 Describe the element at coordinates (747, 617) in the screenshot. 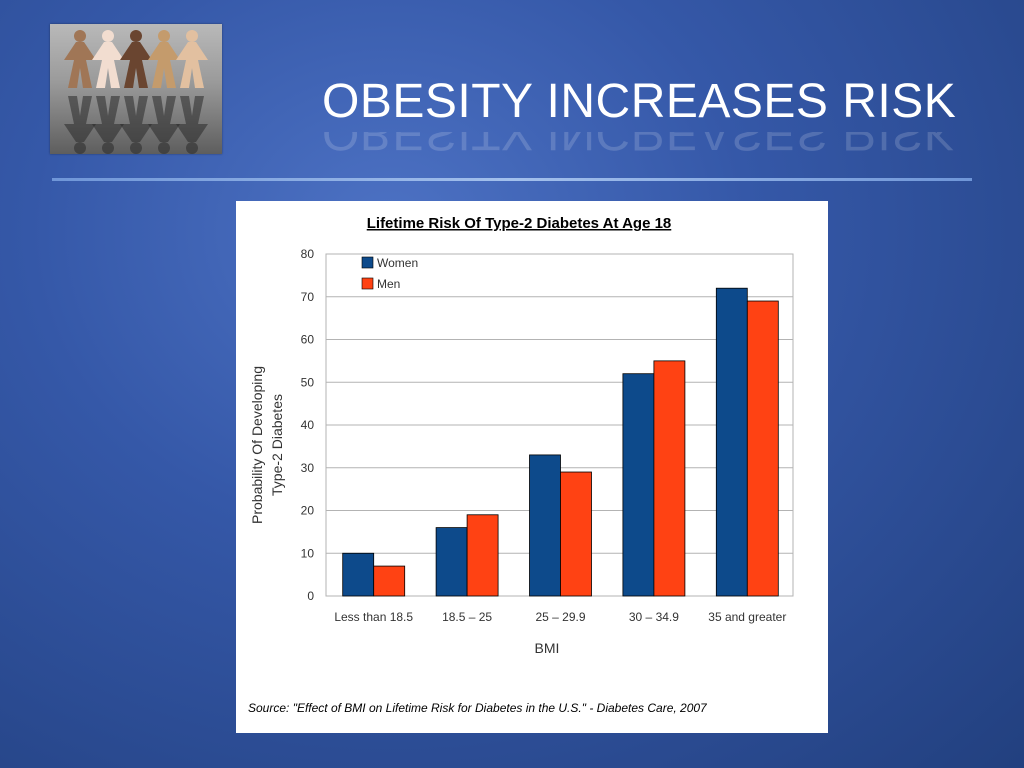

I see `x-tick-label: 35 and greater` at that location.